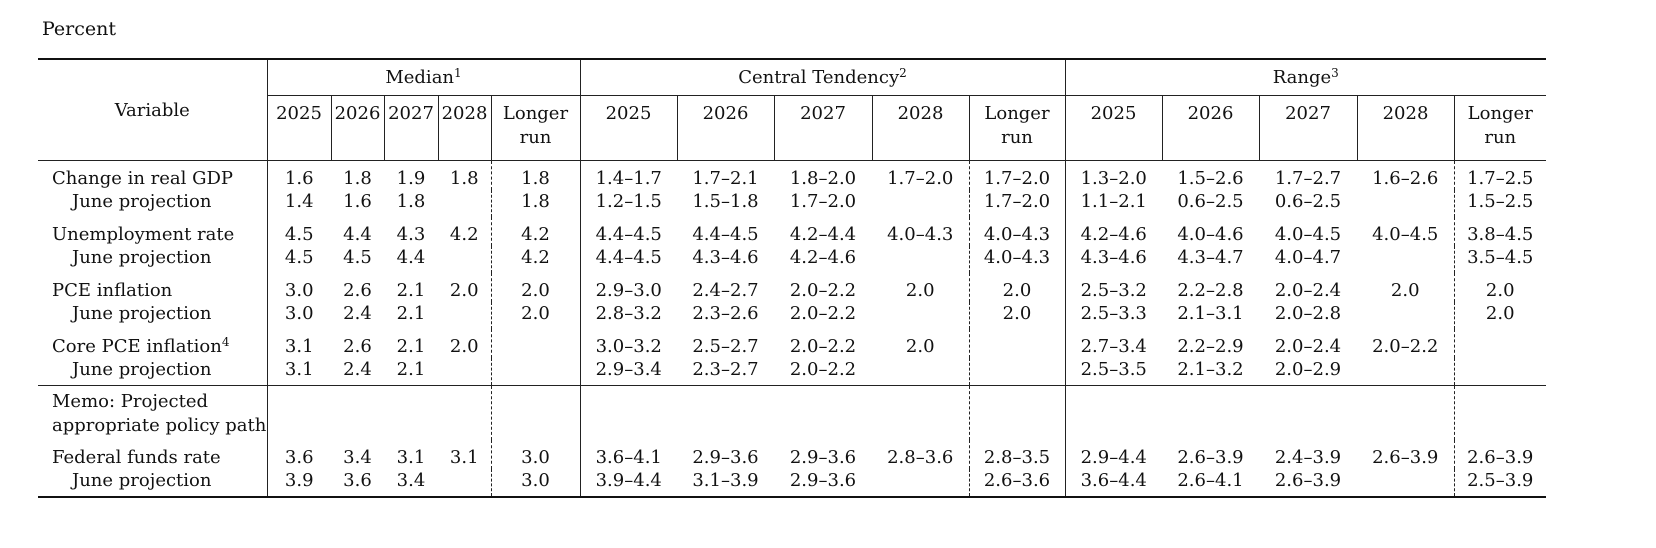 The width and height of the screenshot is (1656, 548). I want to click on cell-range: 2.1–3.2, so click(1210, 369).